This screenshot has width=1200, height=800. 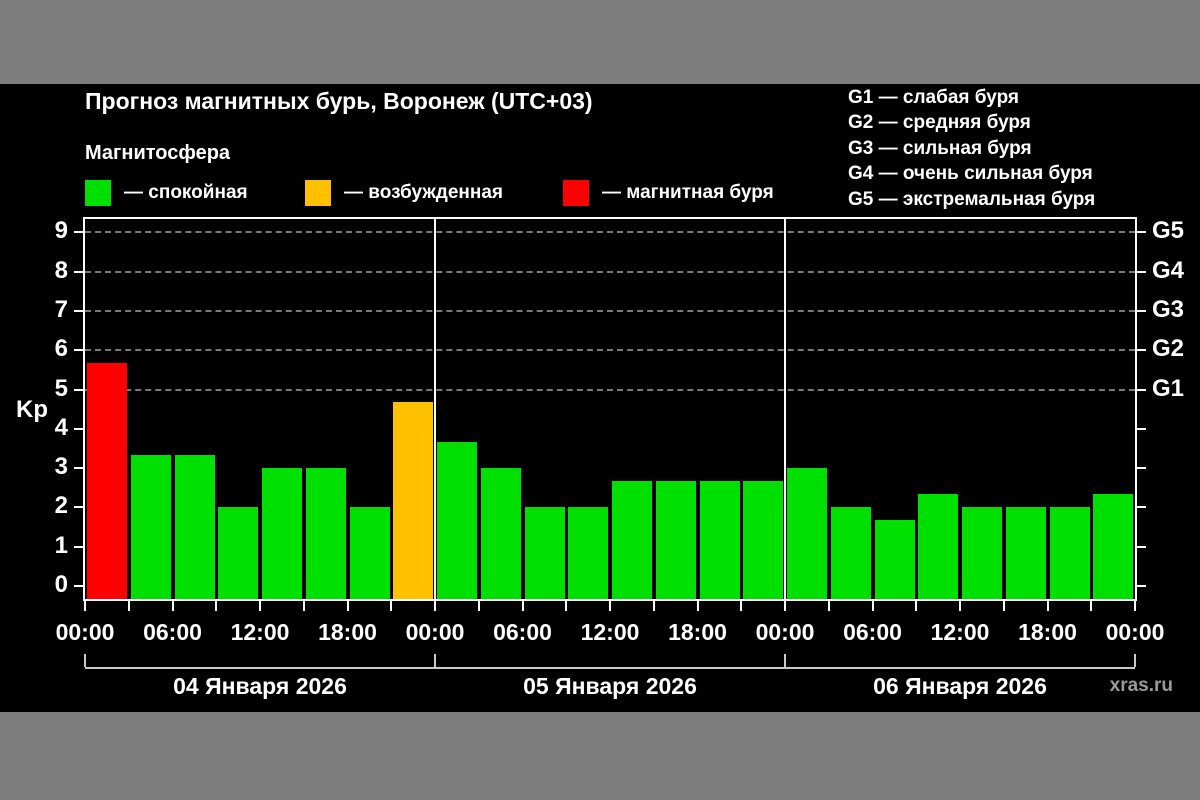 I want to click on y-tick-label: 6, so click(x=61, y=349).